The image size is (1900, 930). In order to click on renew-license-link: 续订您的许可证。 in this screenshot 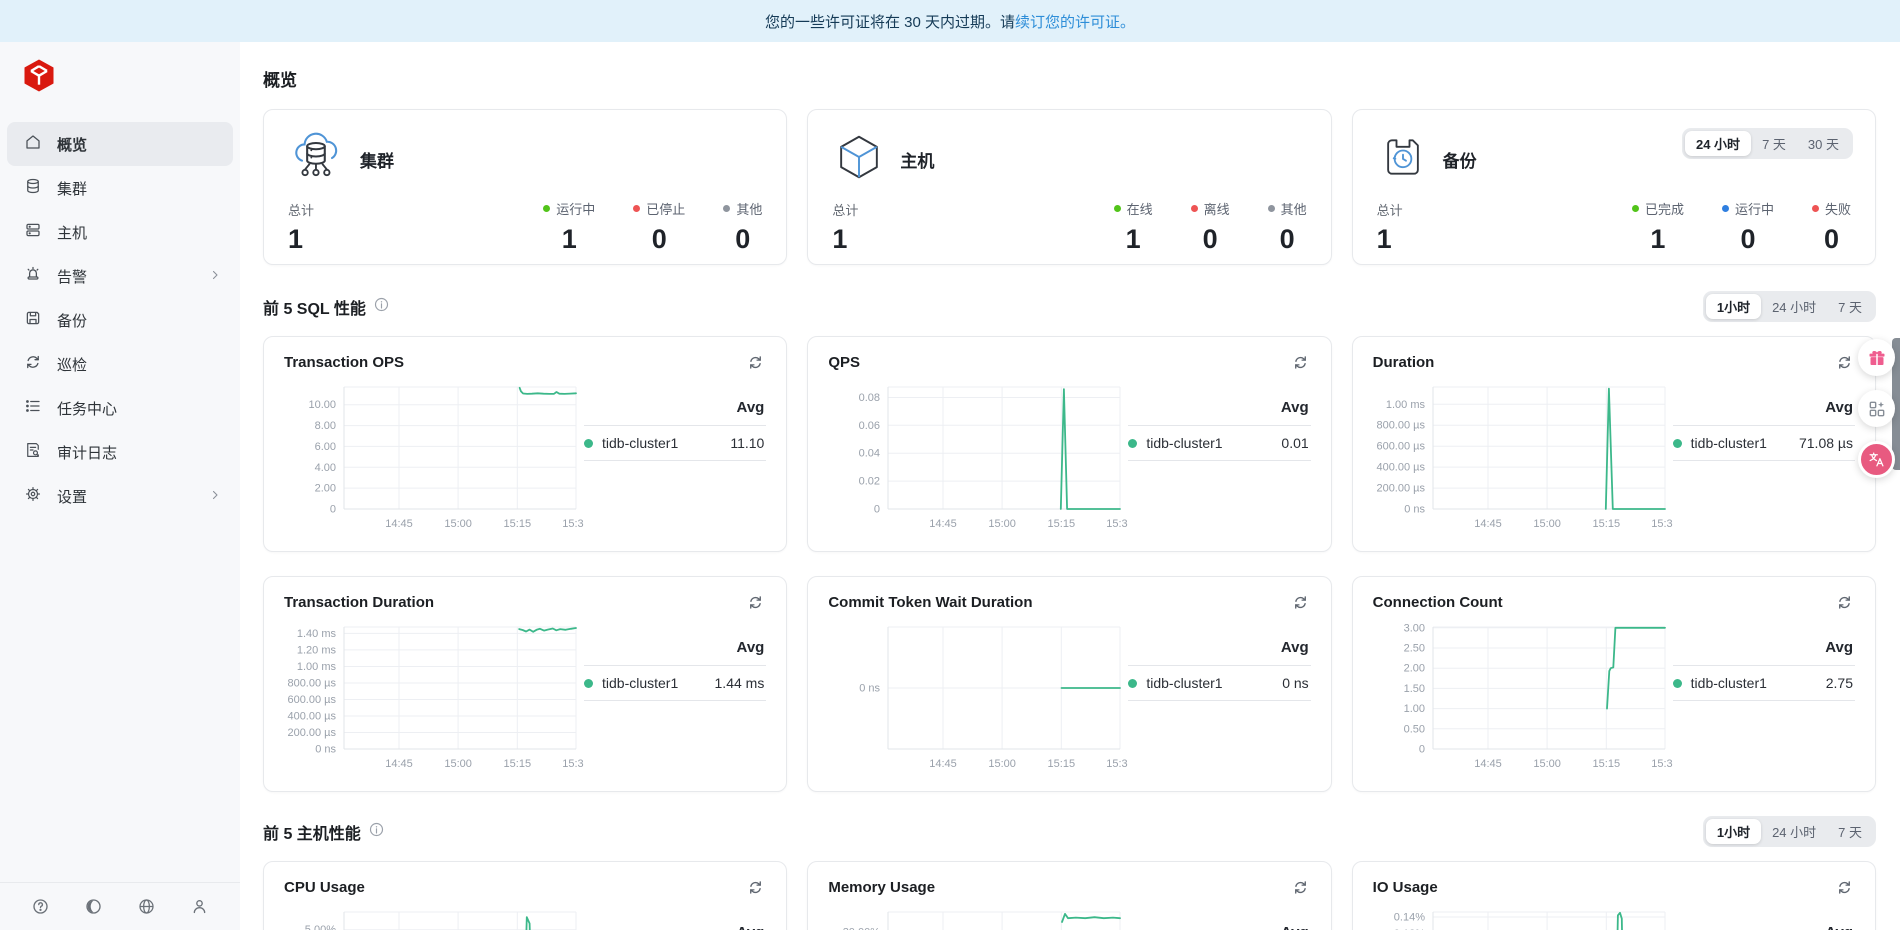, I will do `click(1075, 22)`.